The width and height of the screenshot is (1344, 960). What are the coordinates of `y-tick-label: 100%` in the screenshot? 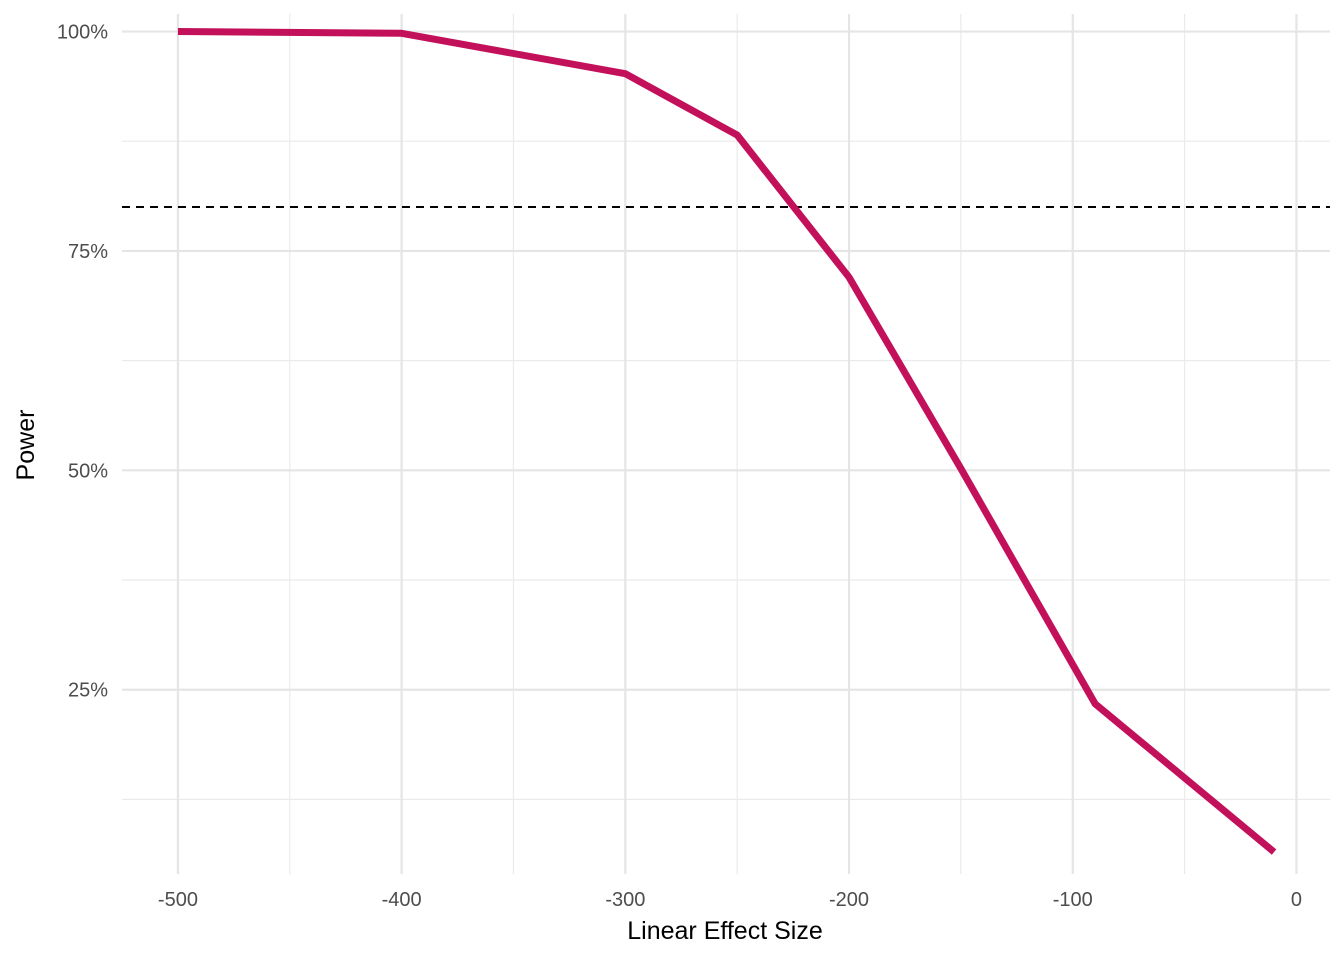 It's located at (82, 33).